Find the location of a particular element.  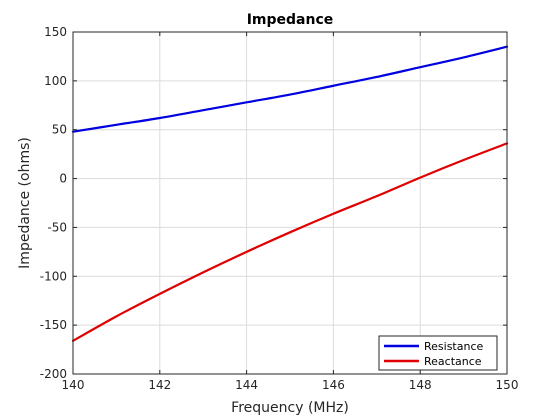

x-tick-label: 146 is located at coordinates (333, 385).